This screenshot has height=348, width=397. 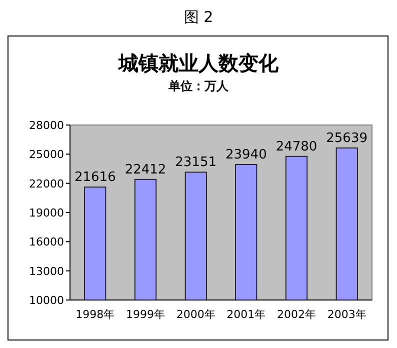 What do you see at coordinates (199, 17) in the screenshot?
I see `caption: 图 2` at bounding box center [199, 17].